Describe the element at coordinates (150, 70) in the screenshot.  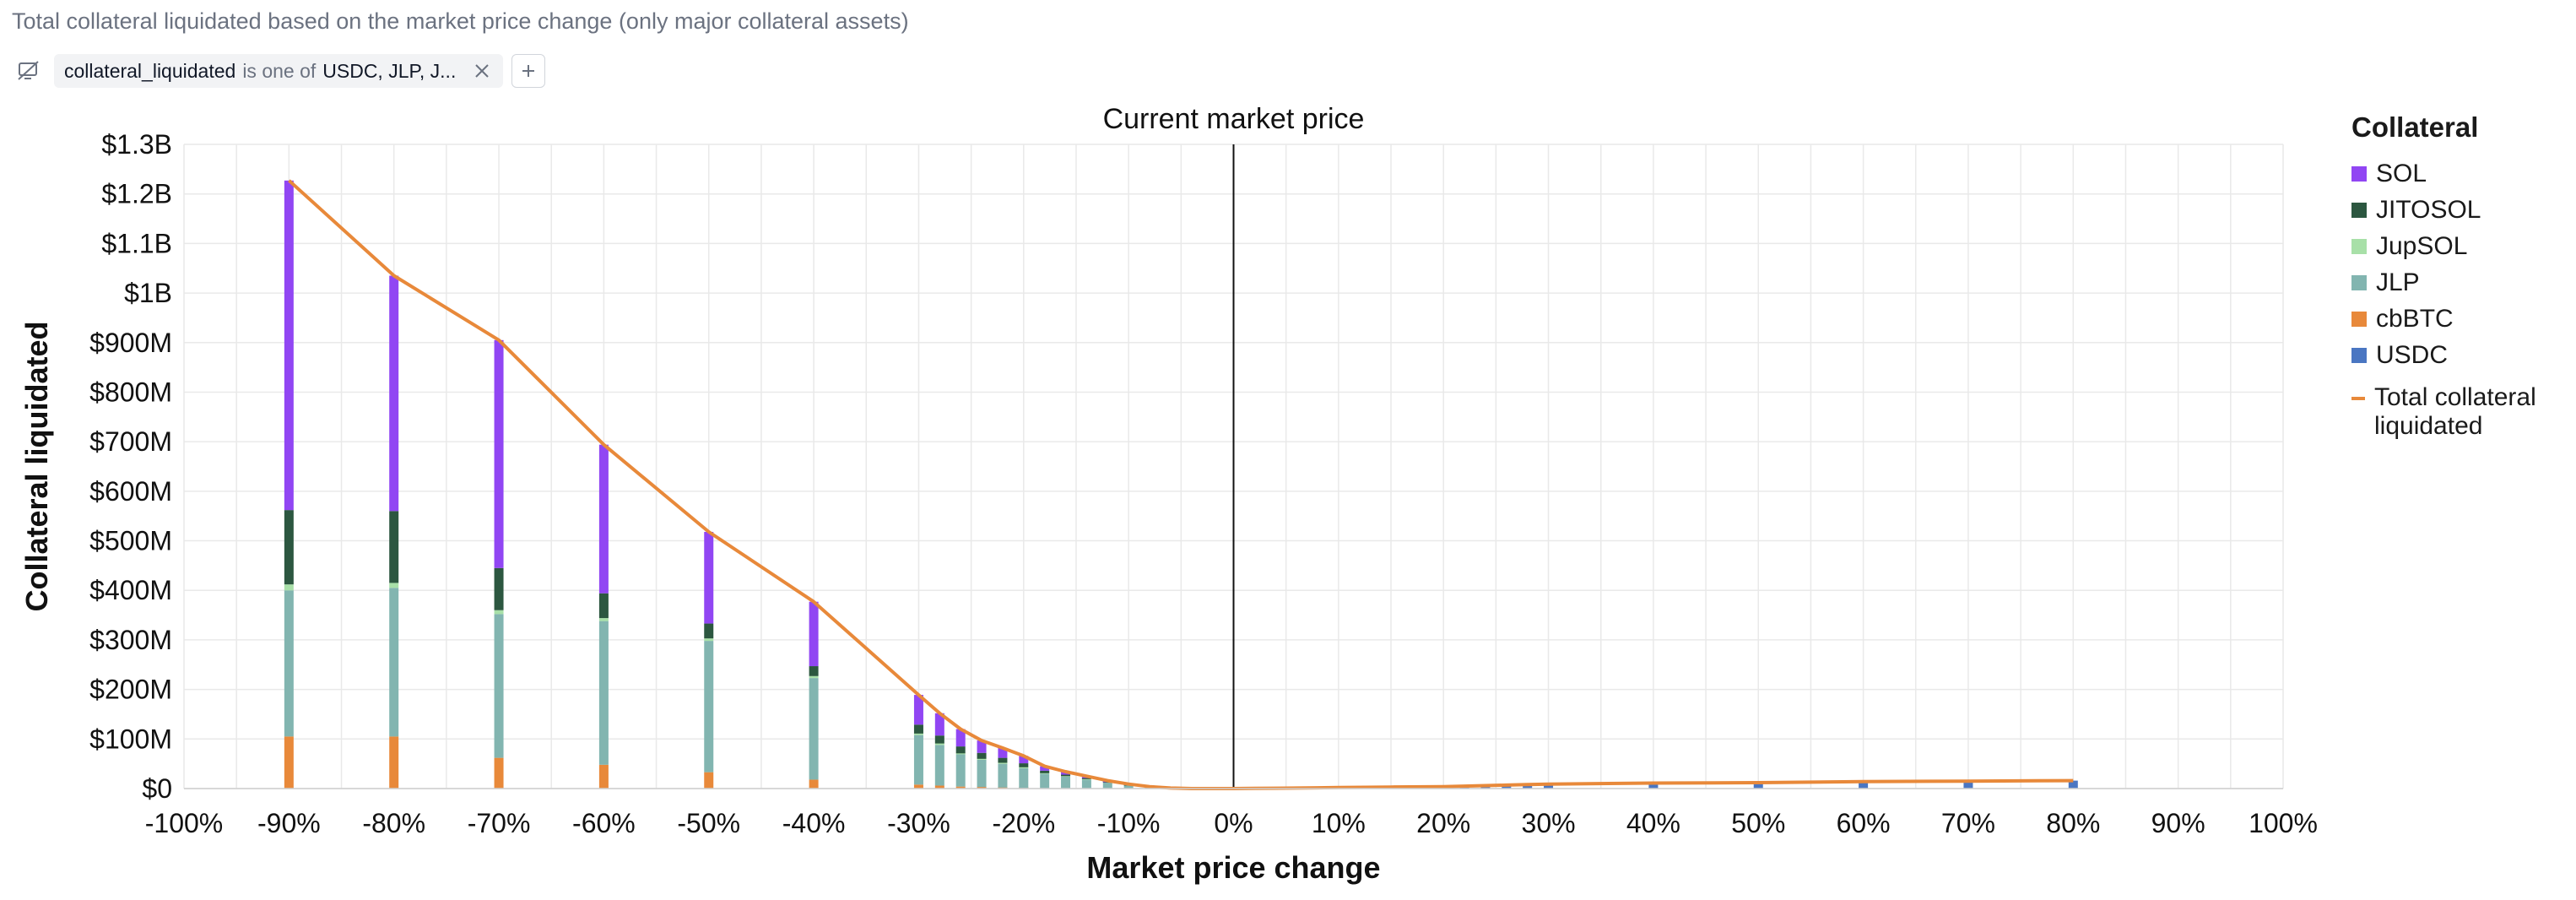
I see `filter-field: collateral_liquidated` at that location.